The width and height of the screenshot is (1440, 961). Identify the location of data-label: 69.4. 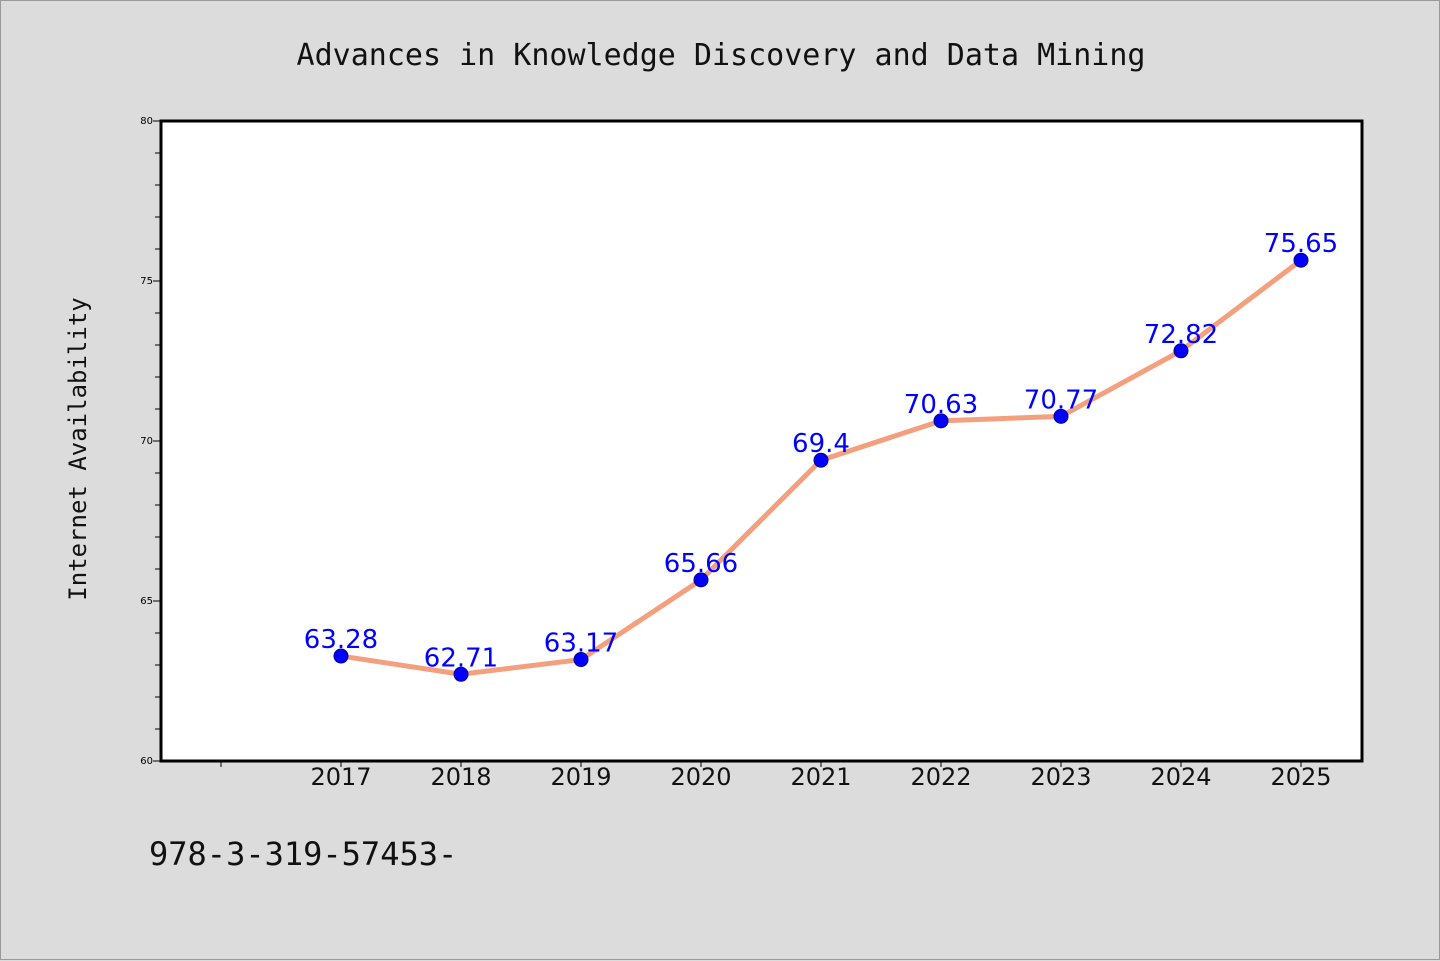
(821, 444).